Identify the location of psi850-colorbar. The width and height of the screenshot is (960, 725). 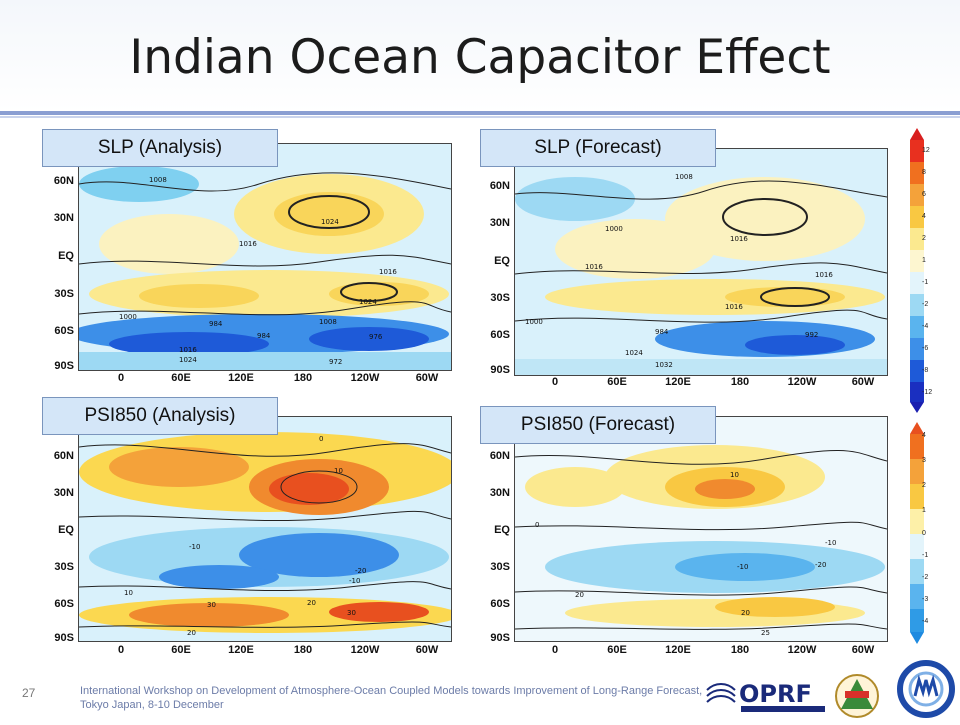
(917, 533).